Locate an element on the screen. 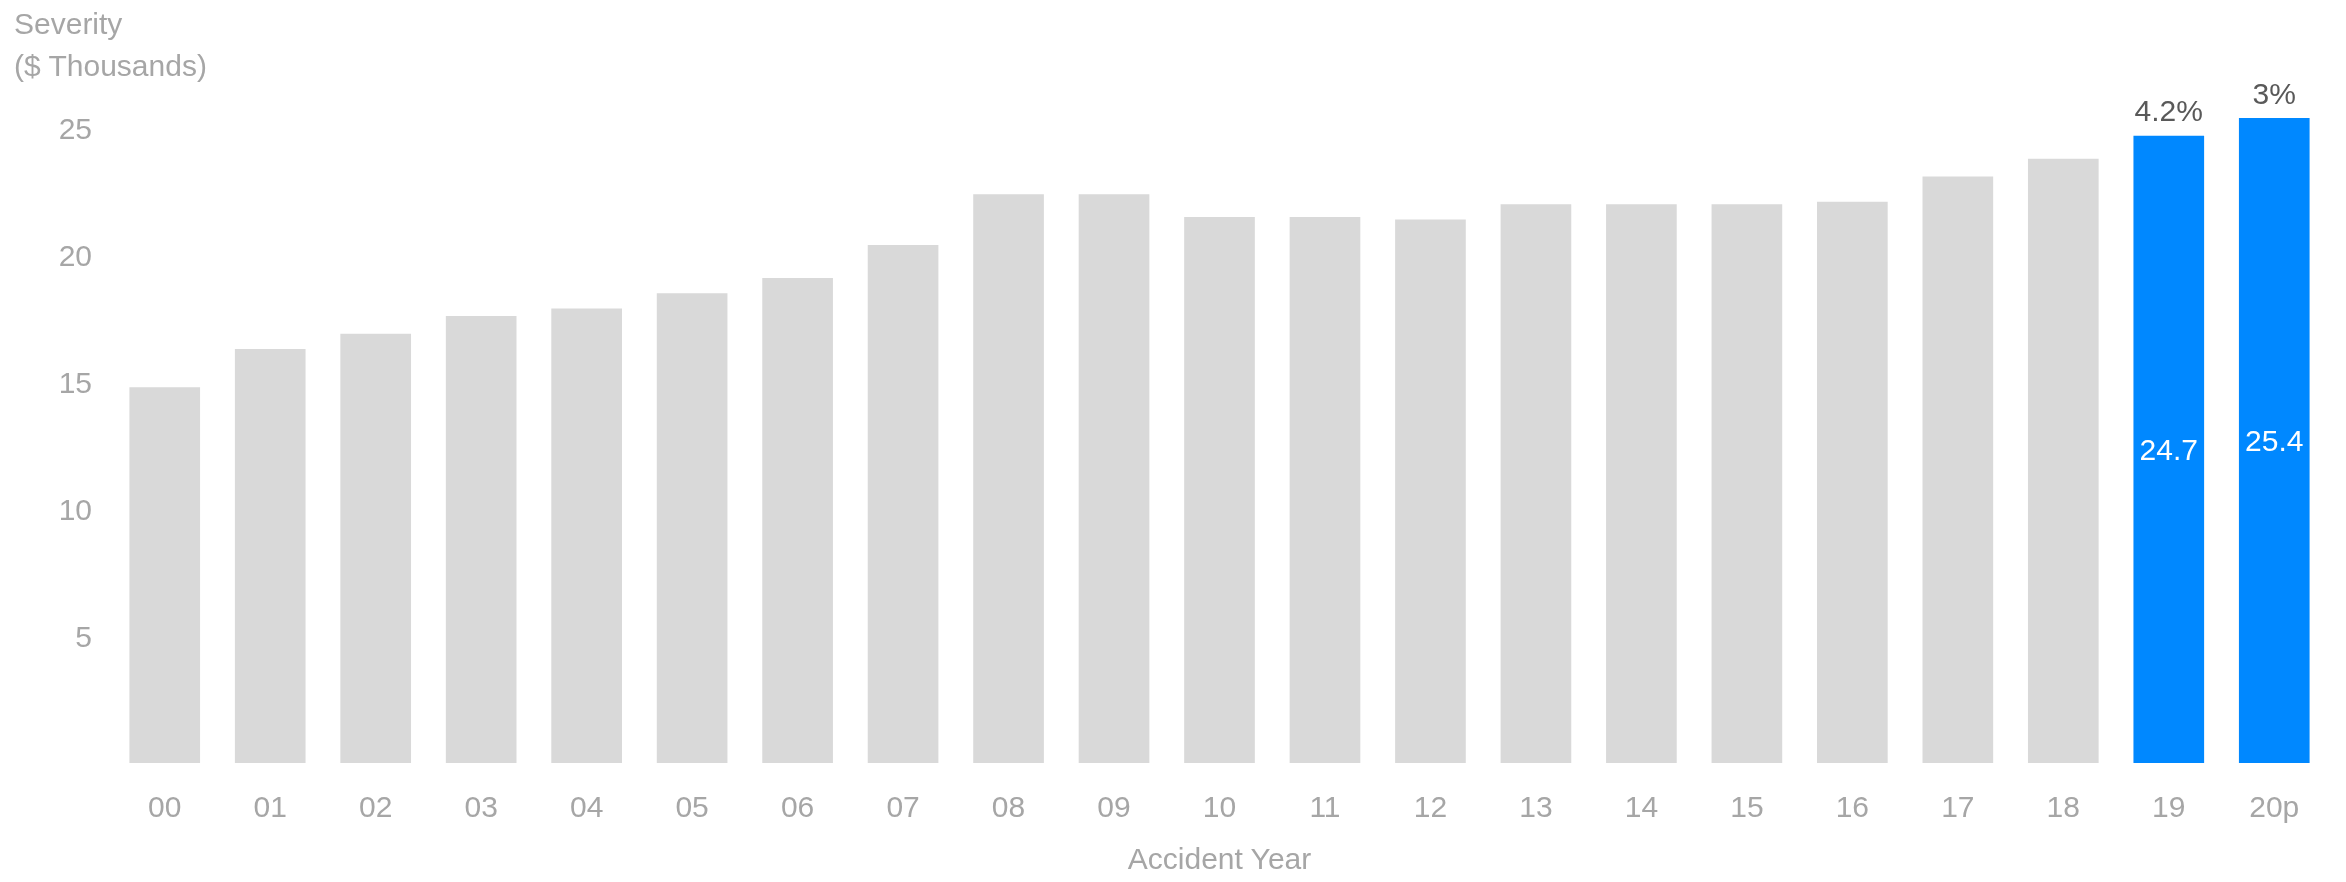 The height and width of the screenshot is (882, 2346). y-tick-label: 10 is located at coordinates (75, 509).